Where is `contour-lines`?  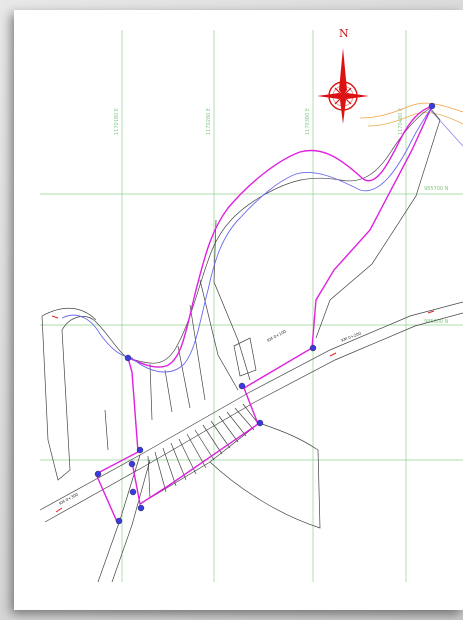
contour-lines is located at coordinates (411, 124).